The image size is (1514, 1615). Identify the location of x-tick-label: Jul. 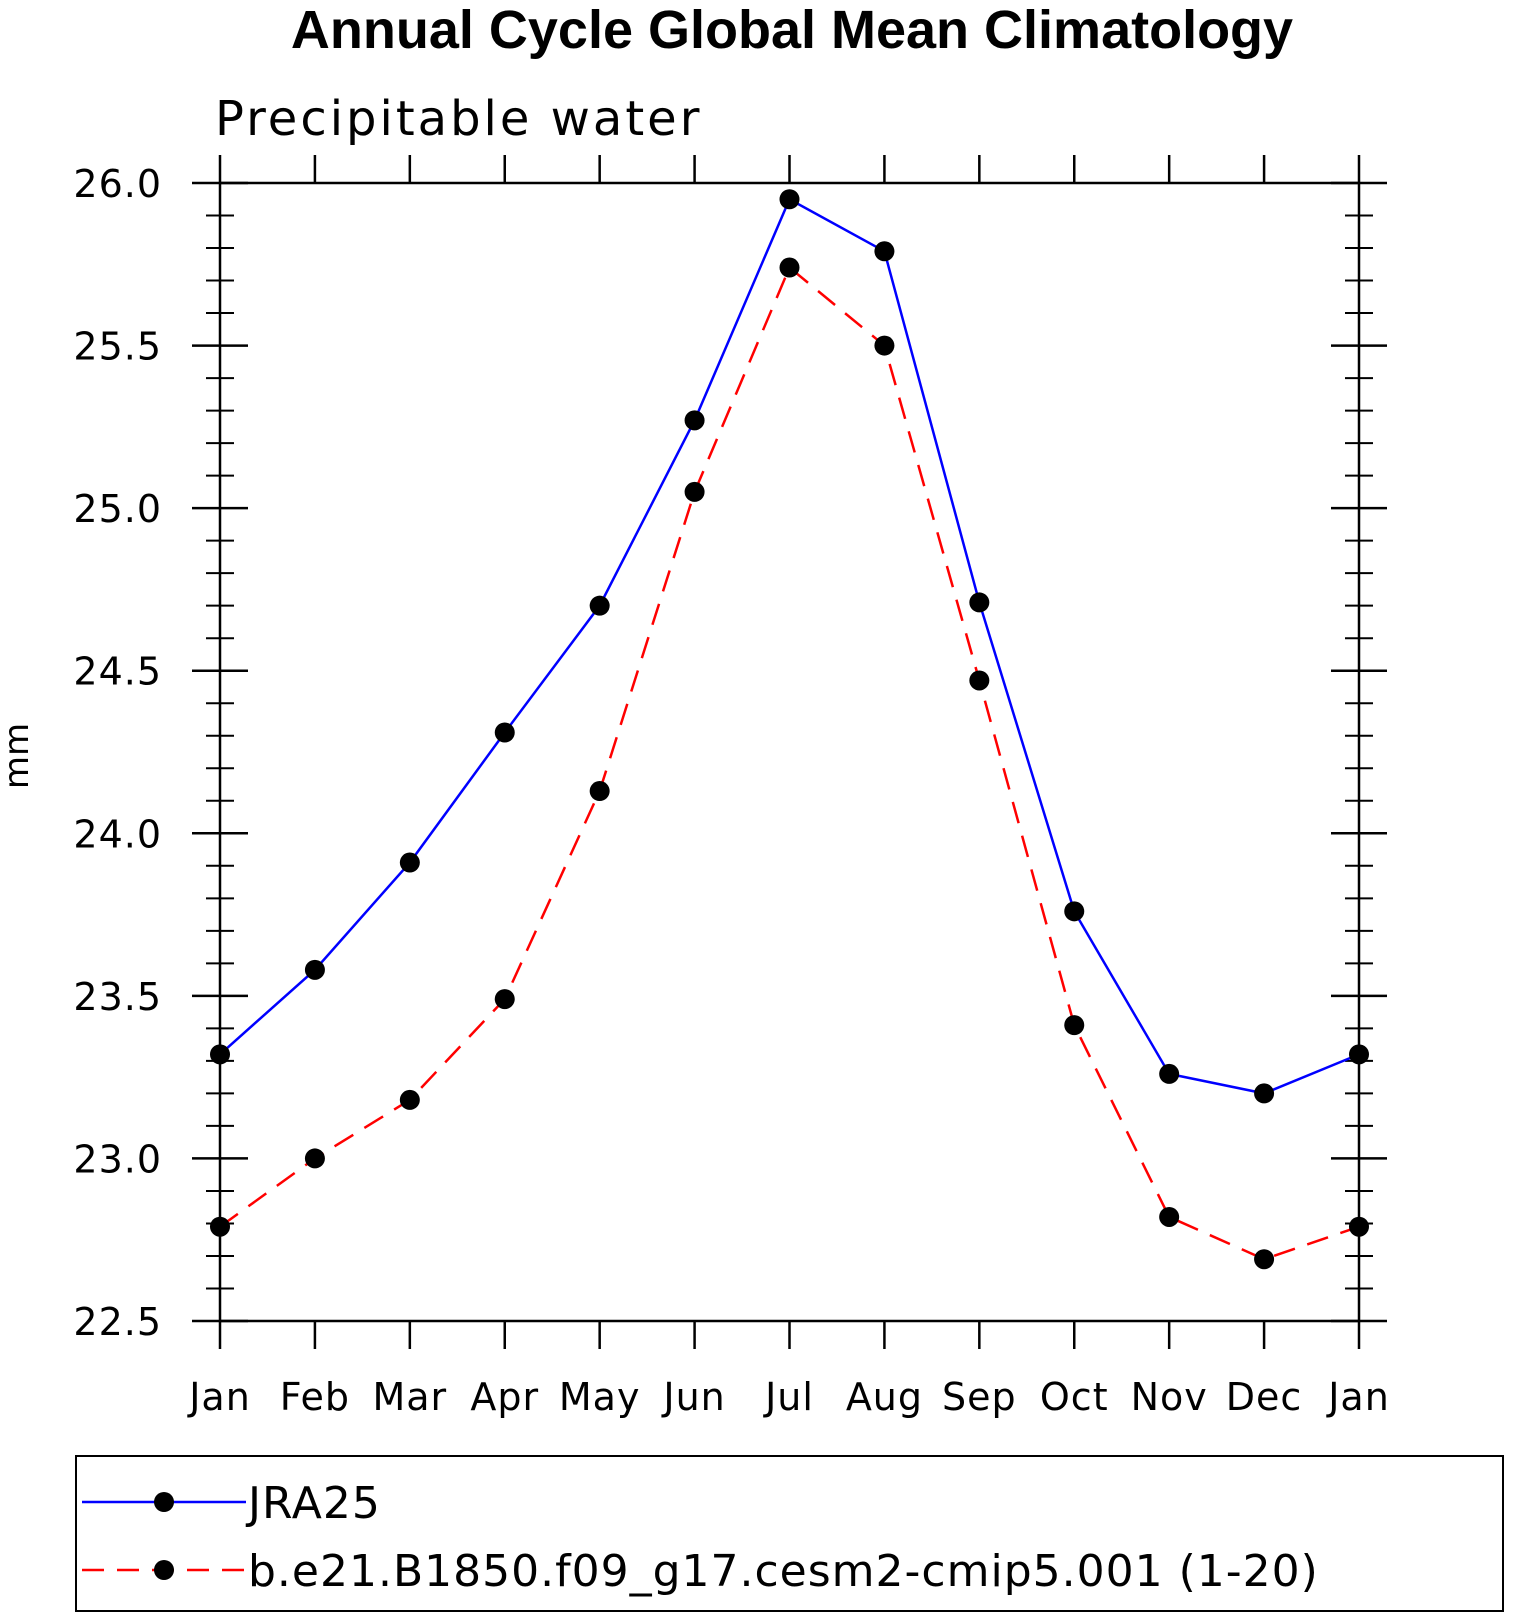
(788, 1397).